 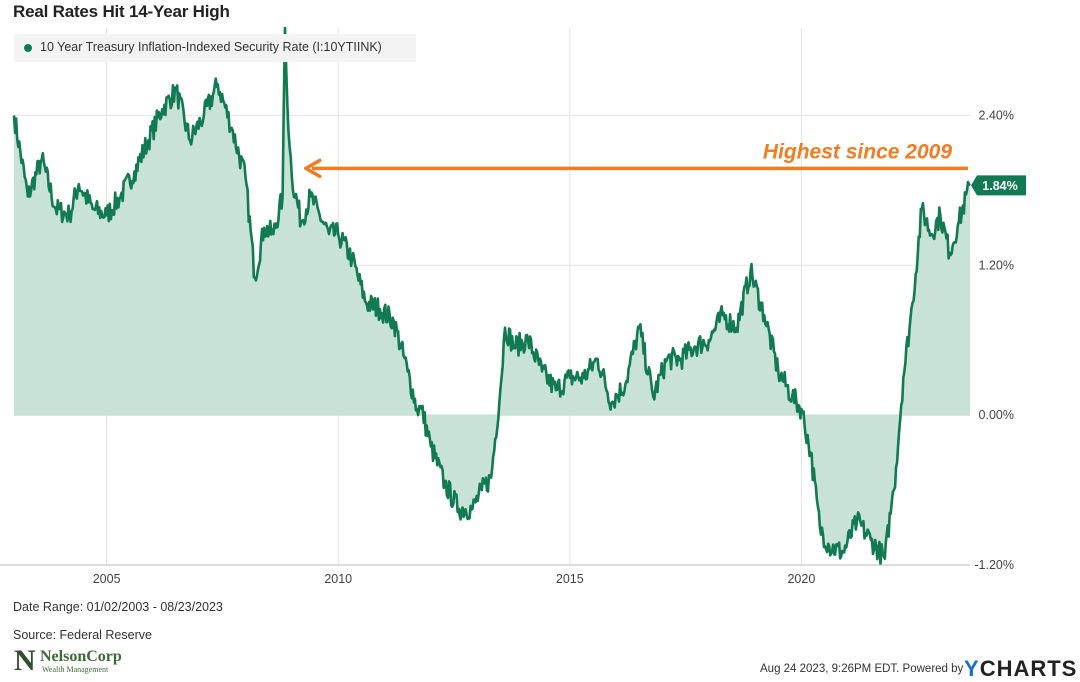 What do you see at coordinates (570, 579) in the screenshot?
I see `x-tick-label-2: 2015` at bounding box center [570, 579].